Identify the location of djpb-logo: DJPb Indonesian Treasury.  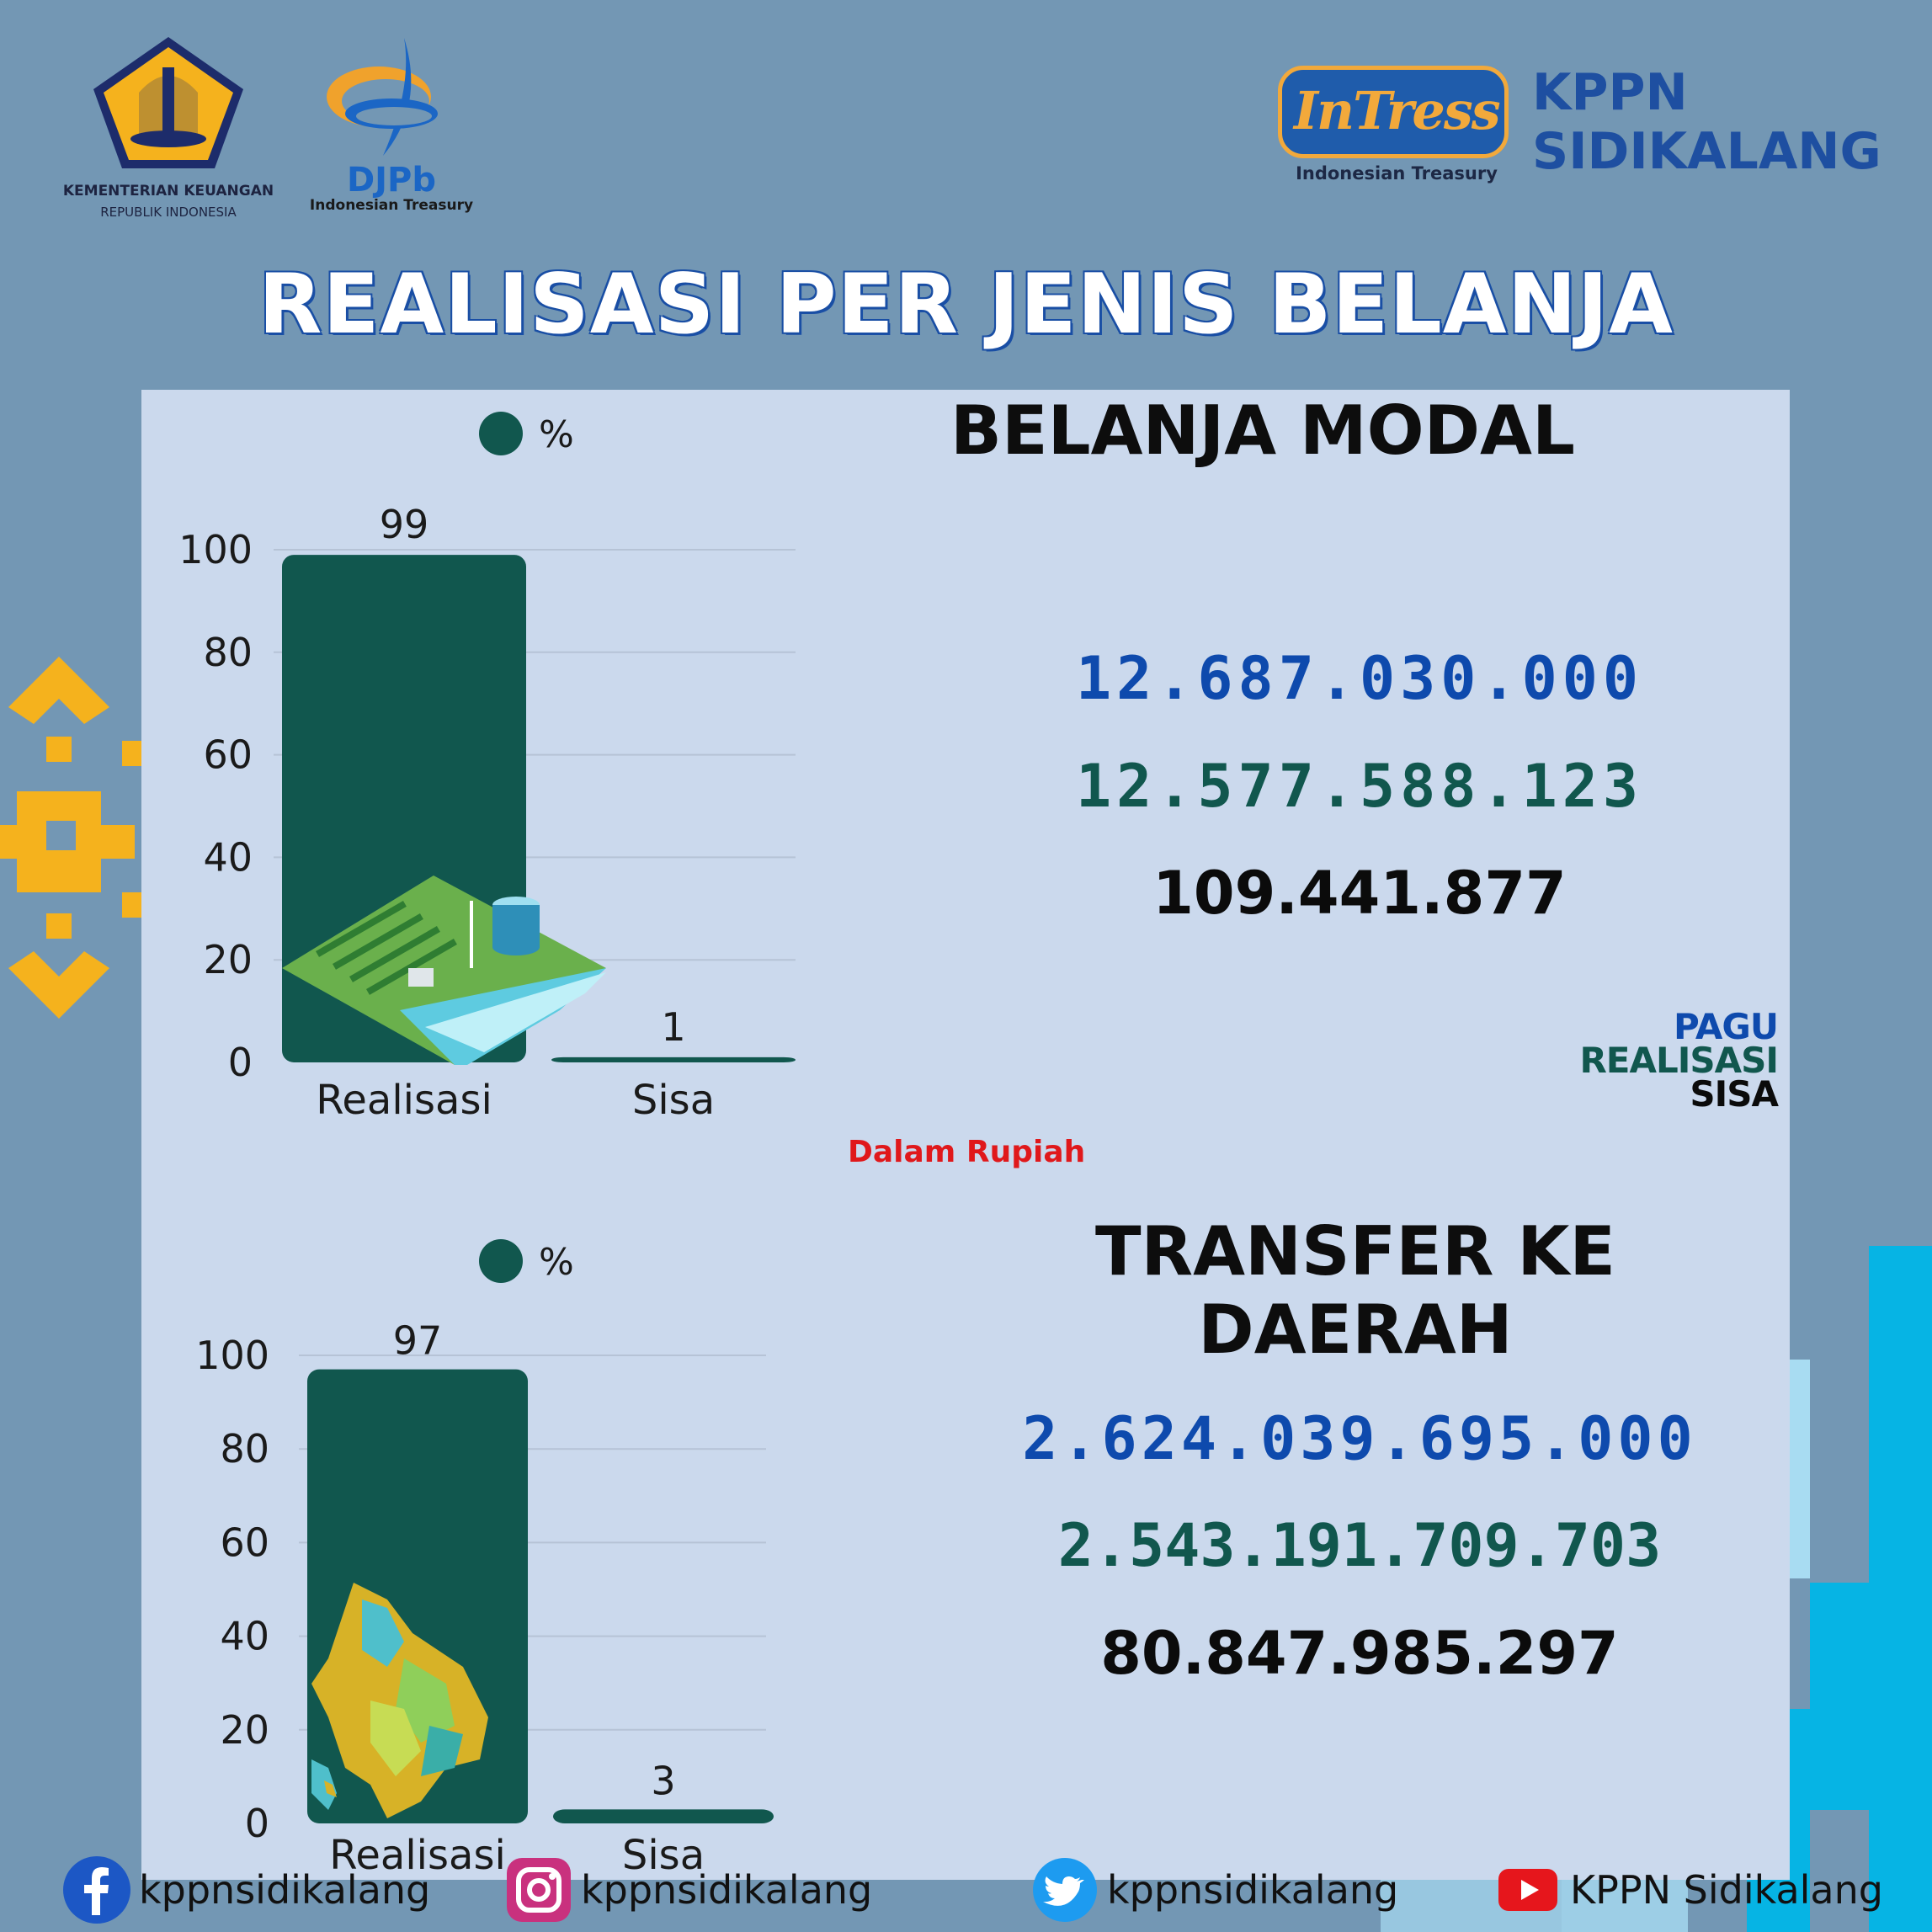
(392, 130).